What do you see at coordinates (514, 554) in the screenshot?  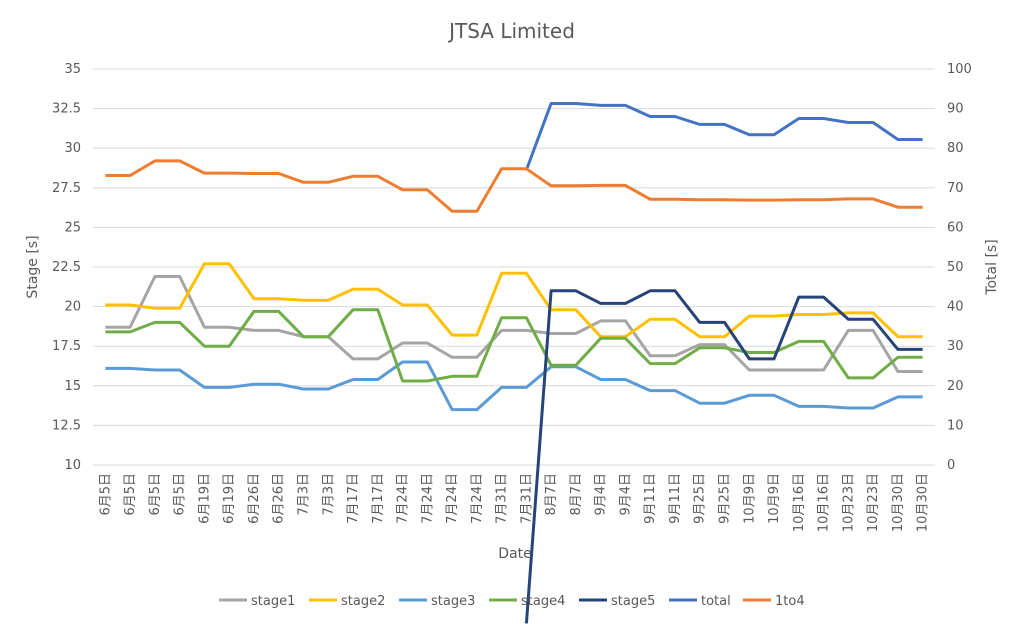 I see `x-axis-label: Date` at bounding box center [514, 554].